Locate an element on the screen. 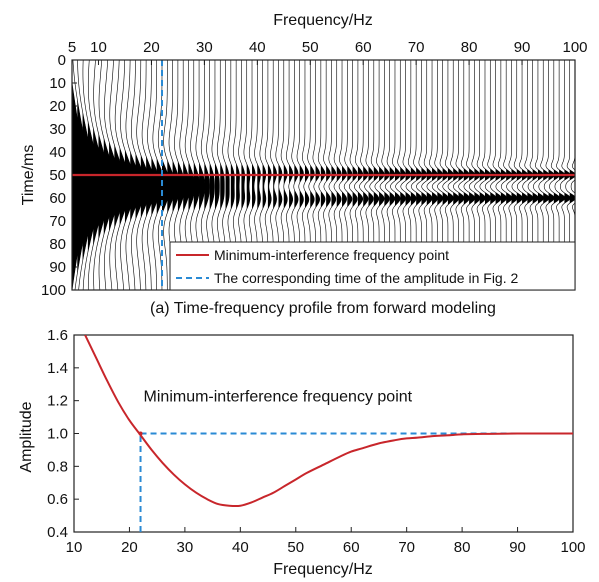  y-tick-label: 50 is located at coordinates (57, 175).